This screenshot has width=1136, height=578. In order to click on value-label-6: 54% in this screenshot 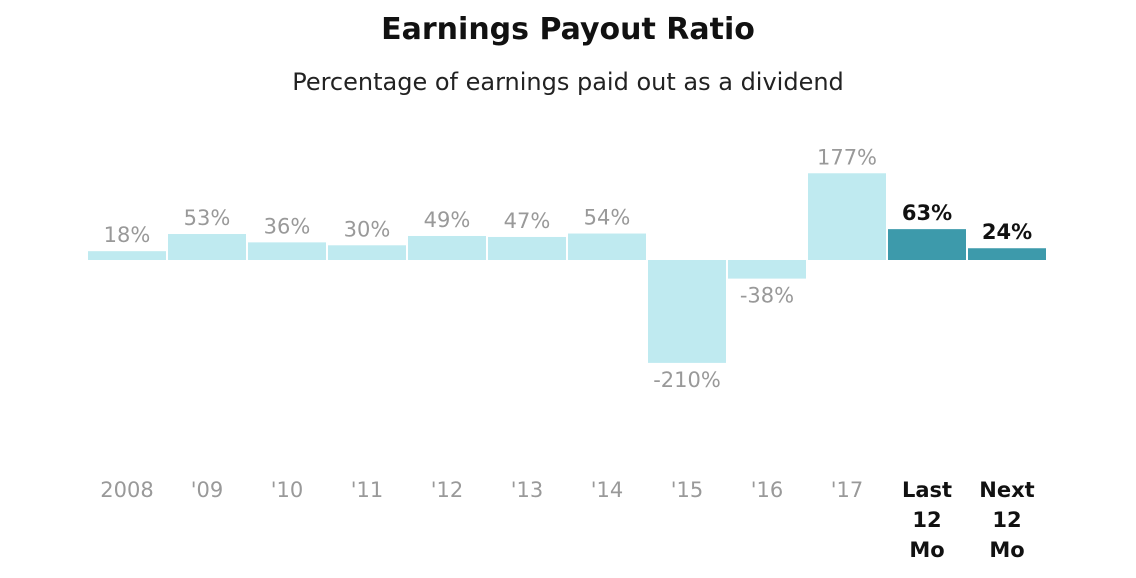, I will do `click(607, 218)`.